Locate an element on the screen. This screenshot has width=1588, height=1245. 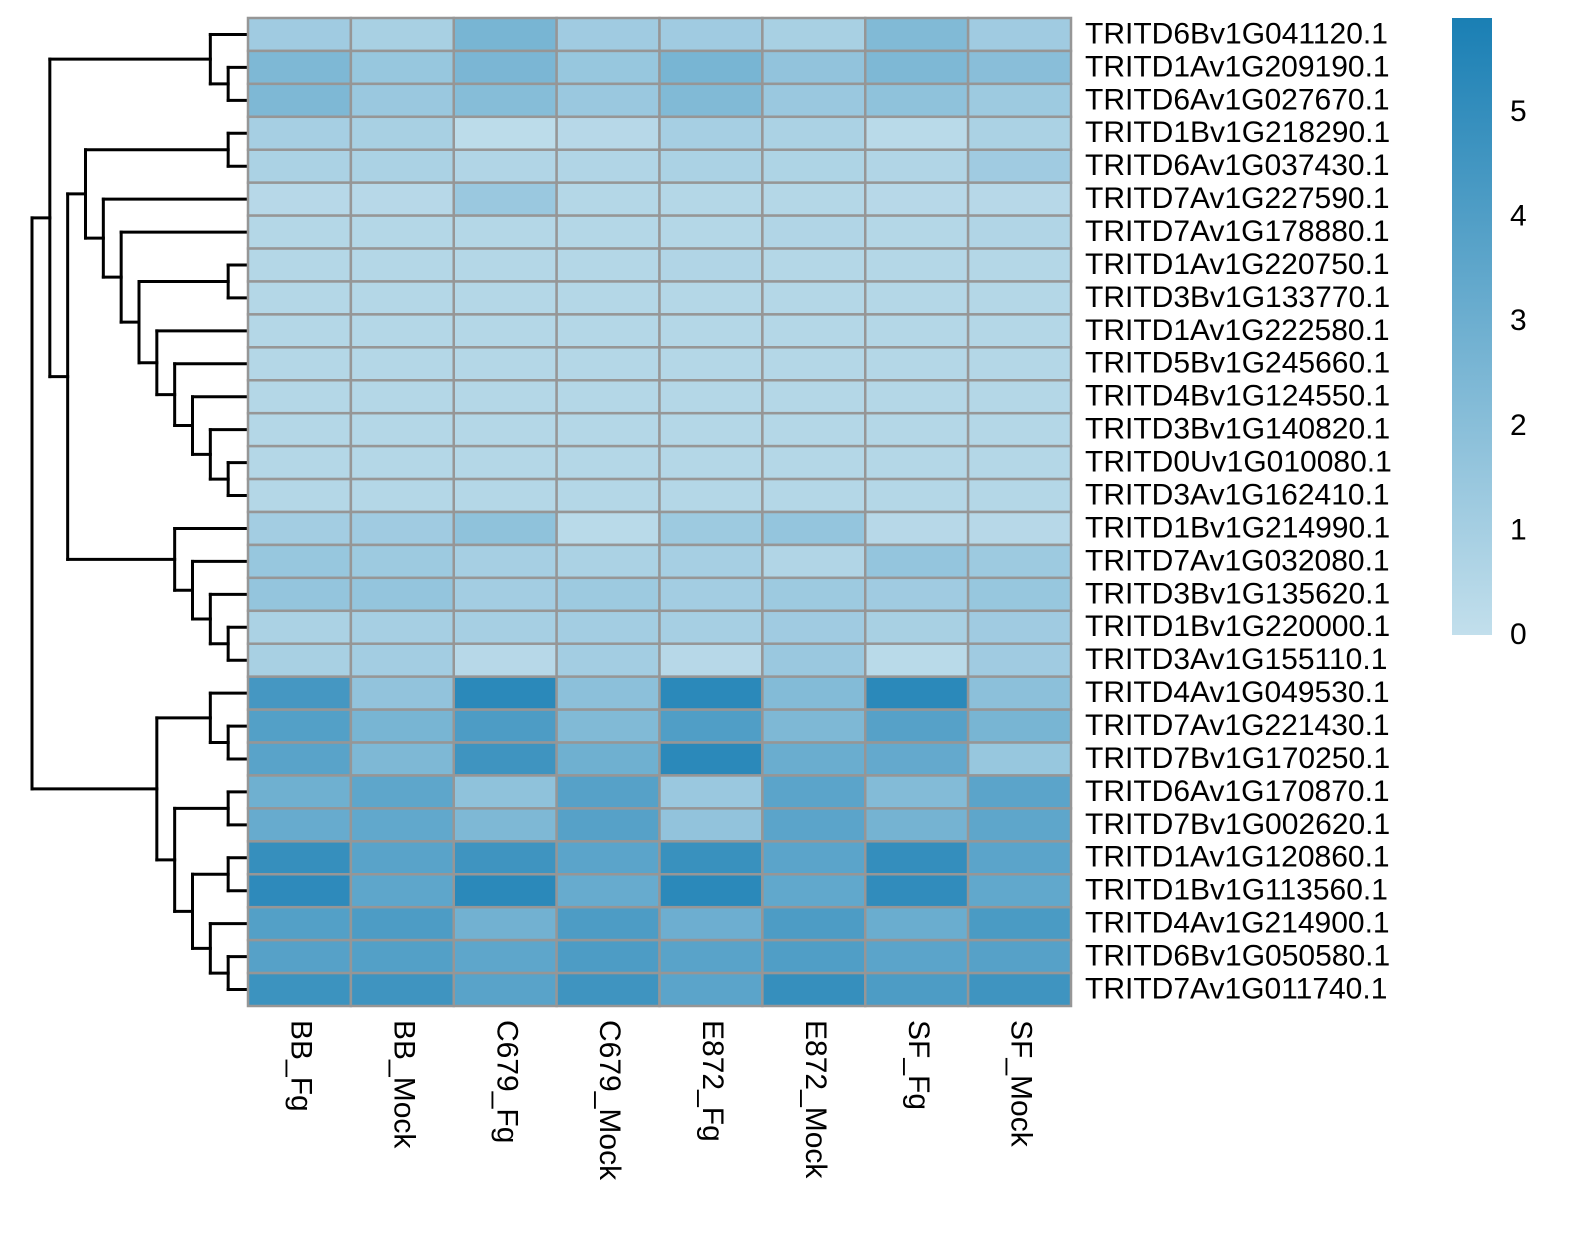
row-label: TRITD1Av1G120860.1 is located at coordinates (1237, 857).